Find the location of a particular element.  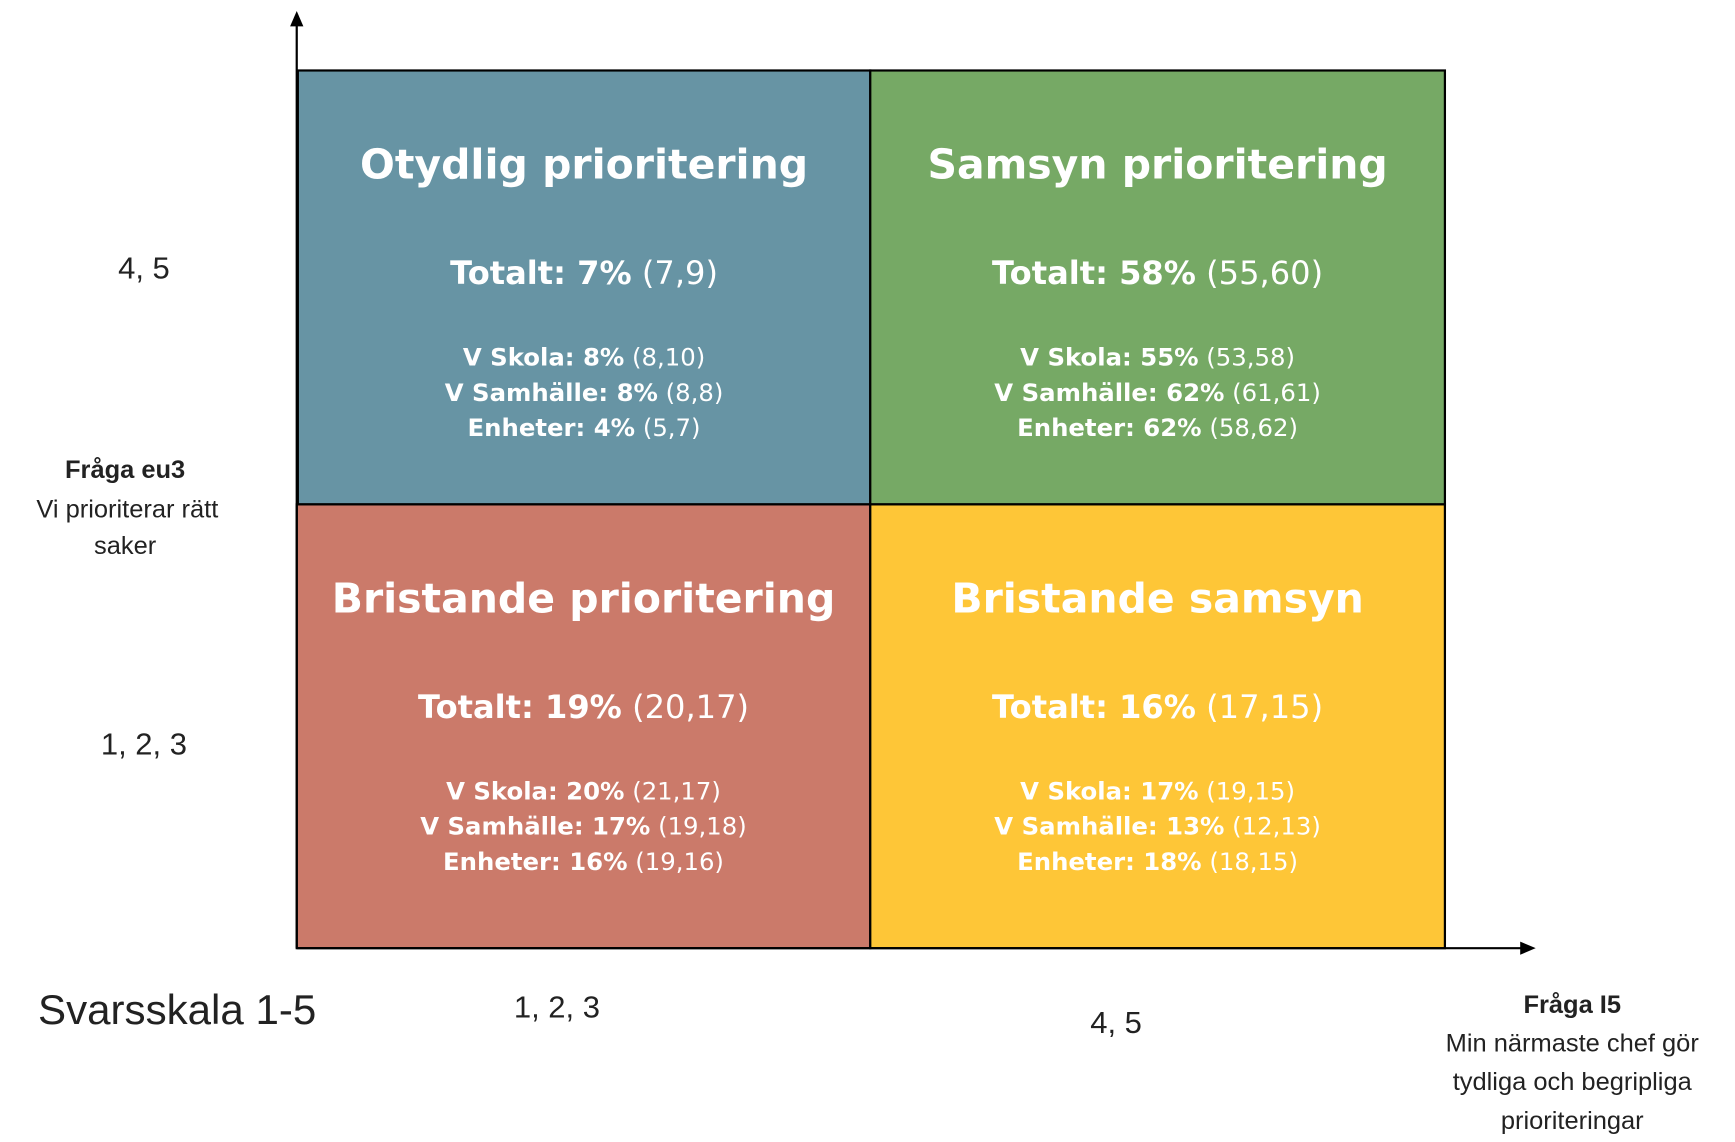

total-lead: Totalt: 7% is located at coordinates (541, 273).